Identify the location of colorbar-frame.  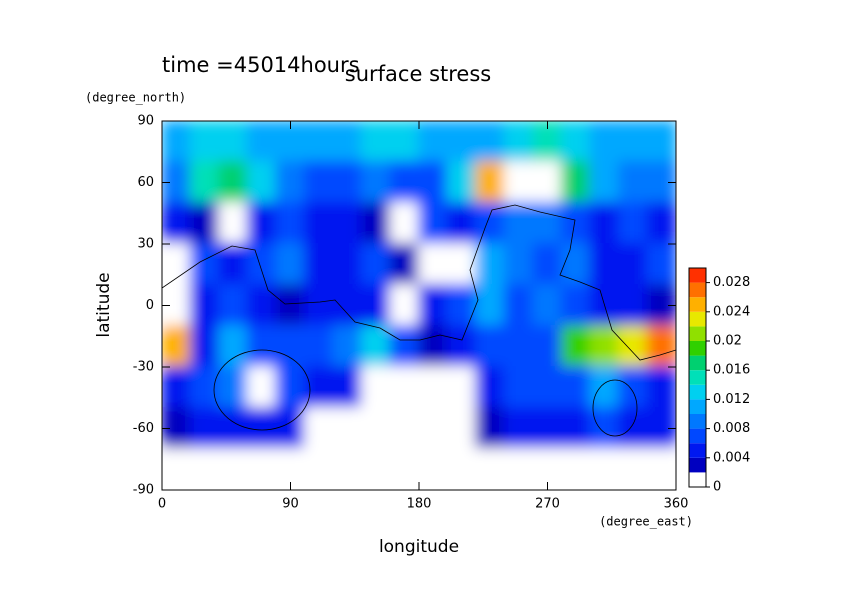
(697, 377).